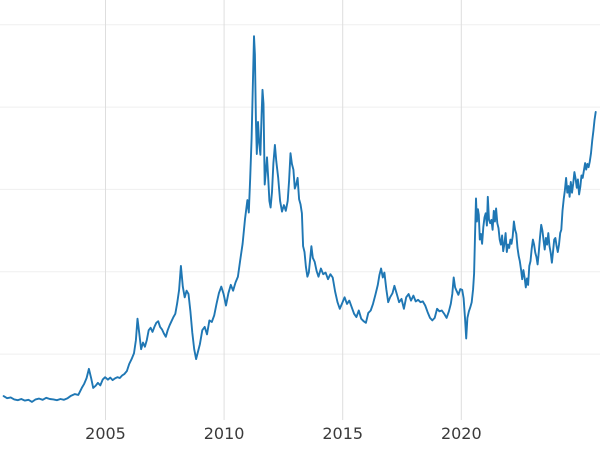 Image resolution: width=600 pixels, height=450 pixels. I want to click on x-tick-label: 2020, so click(461, 433).